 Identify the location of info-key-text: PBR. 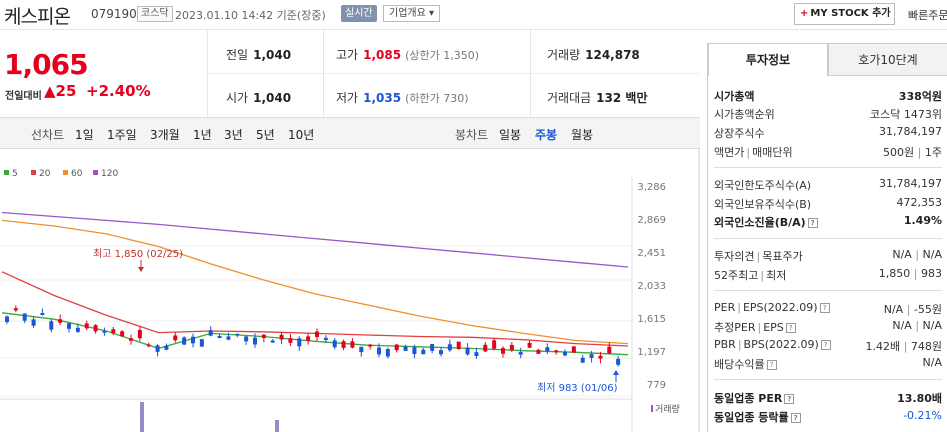
(725, 344).